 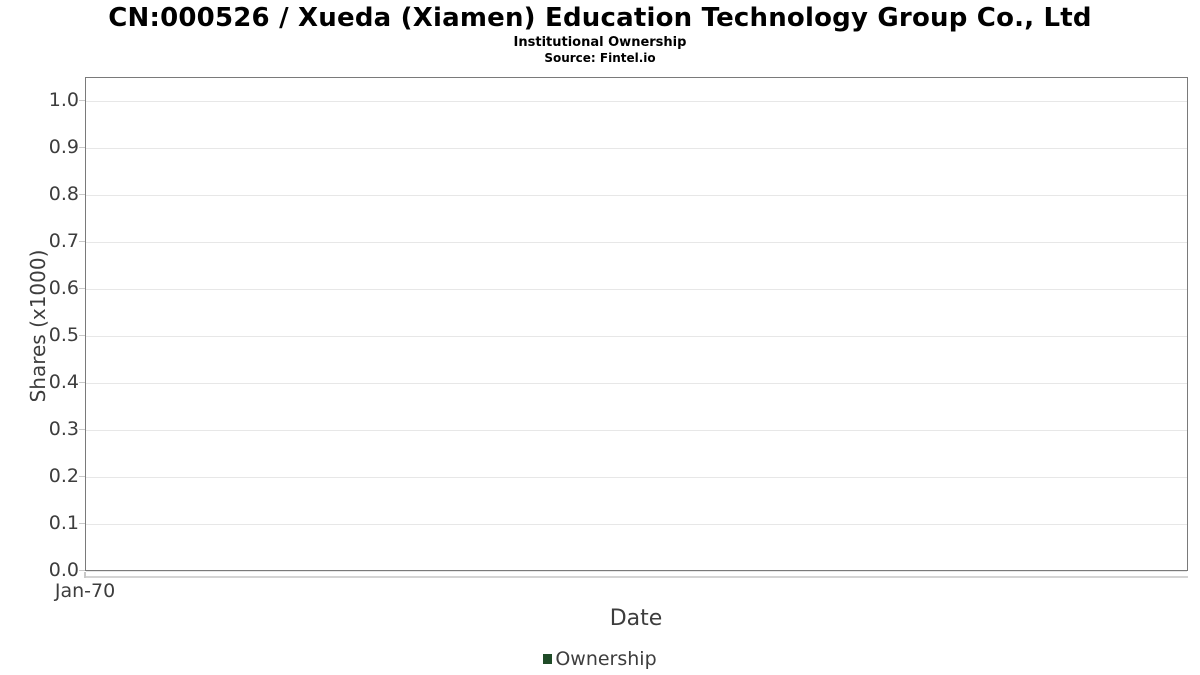 I want to click on y-tick-label-0.1: 0.1, so click(x=63, y=523).